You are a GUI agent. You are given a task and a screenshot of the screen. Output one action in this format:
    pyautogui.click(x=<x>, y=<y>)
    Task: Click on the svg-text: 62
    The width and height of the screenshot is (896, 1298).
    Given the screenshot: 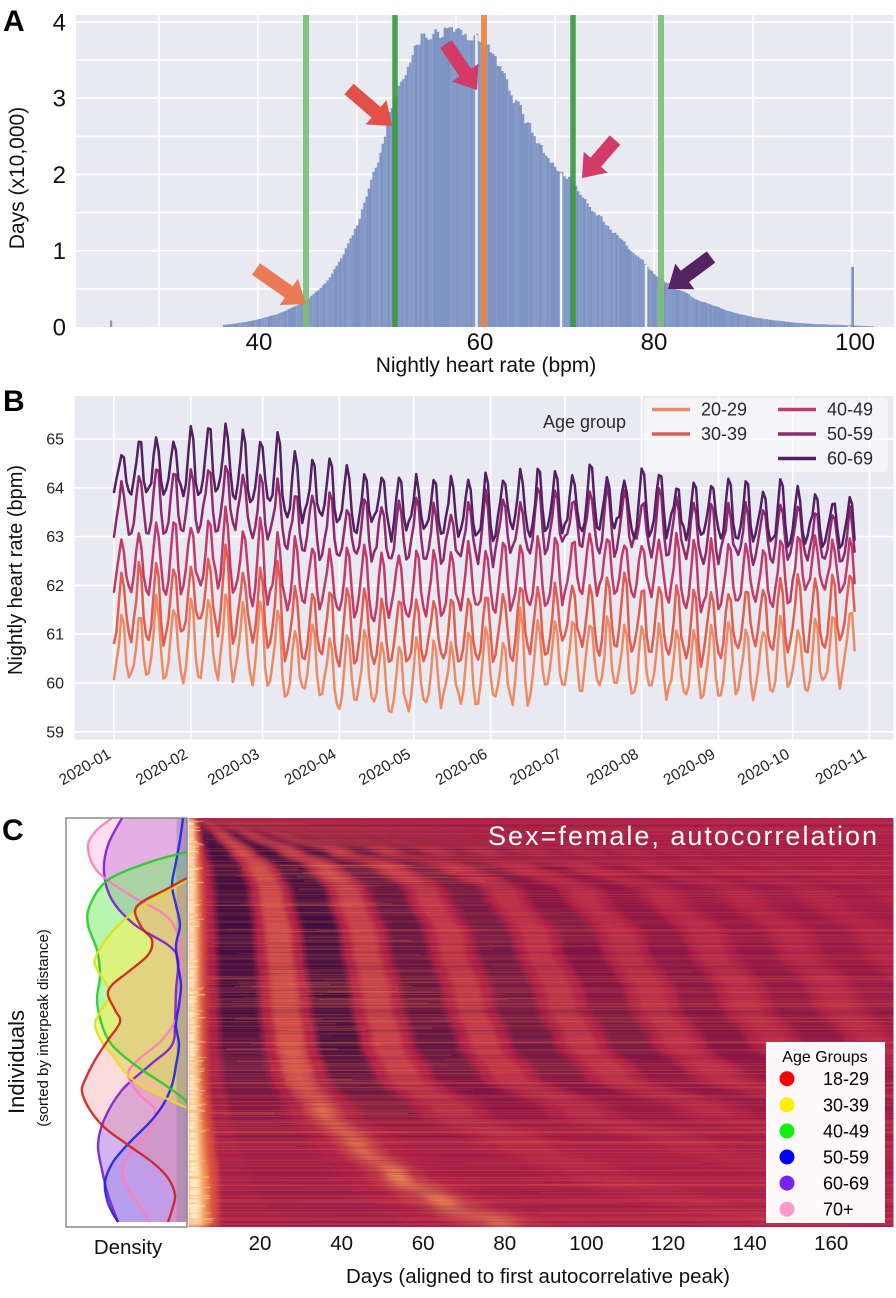 What is the action you would take?
    pyautogui.click(x=55, y=586)
    